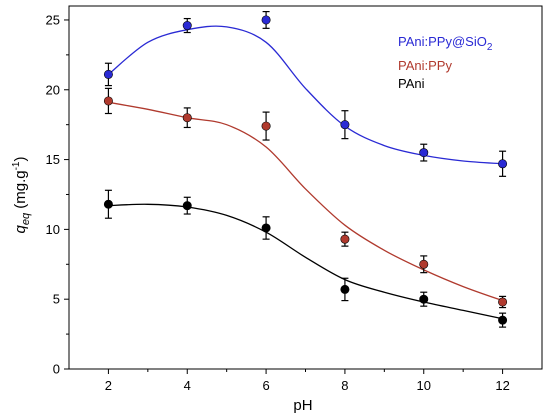 The height and width of the screenshot is (419, 550). Describe the element at coordinates (302, 405) in the screenshot. I see `x-axis-title: pH` at that location.